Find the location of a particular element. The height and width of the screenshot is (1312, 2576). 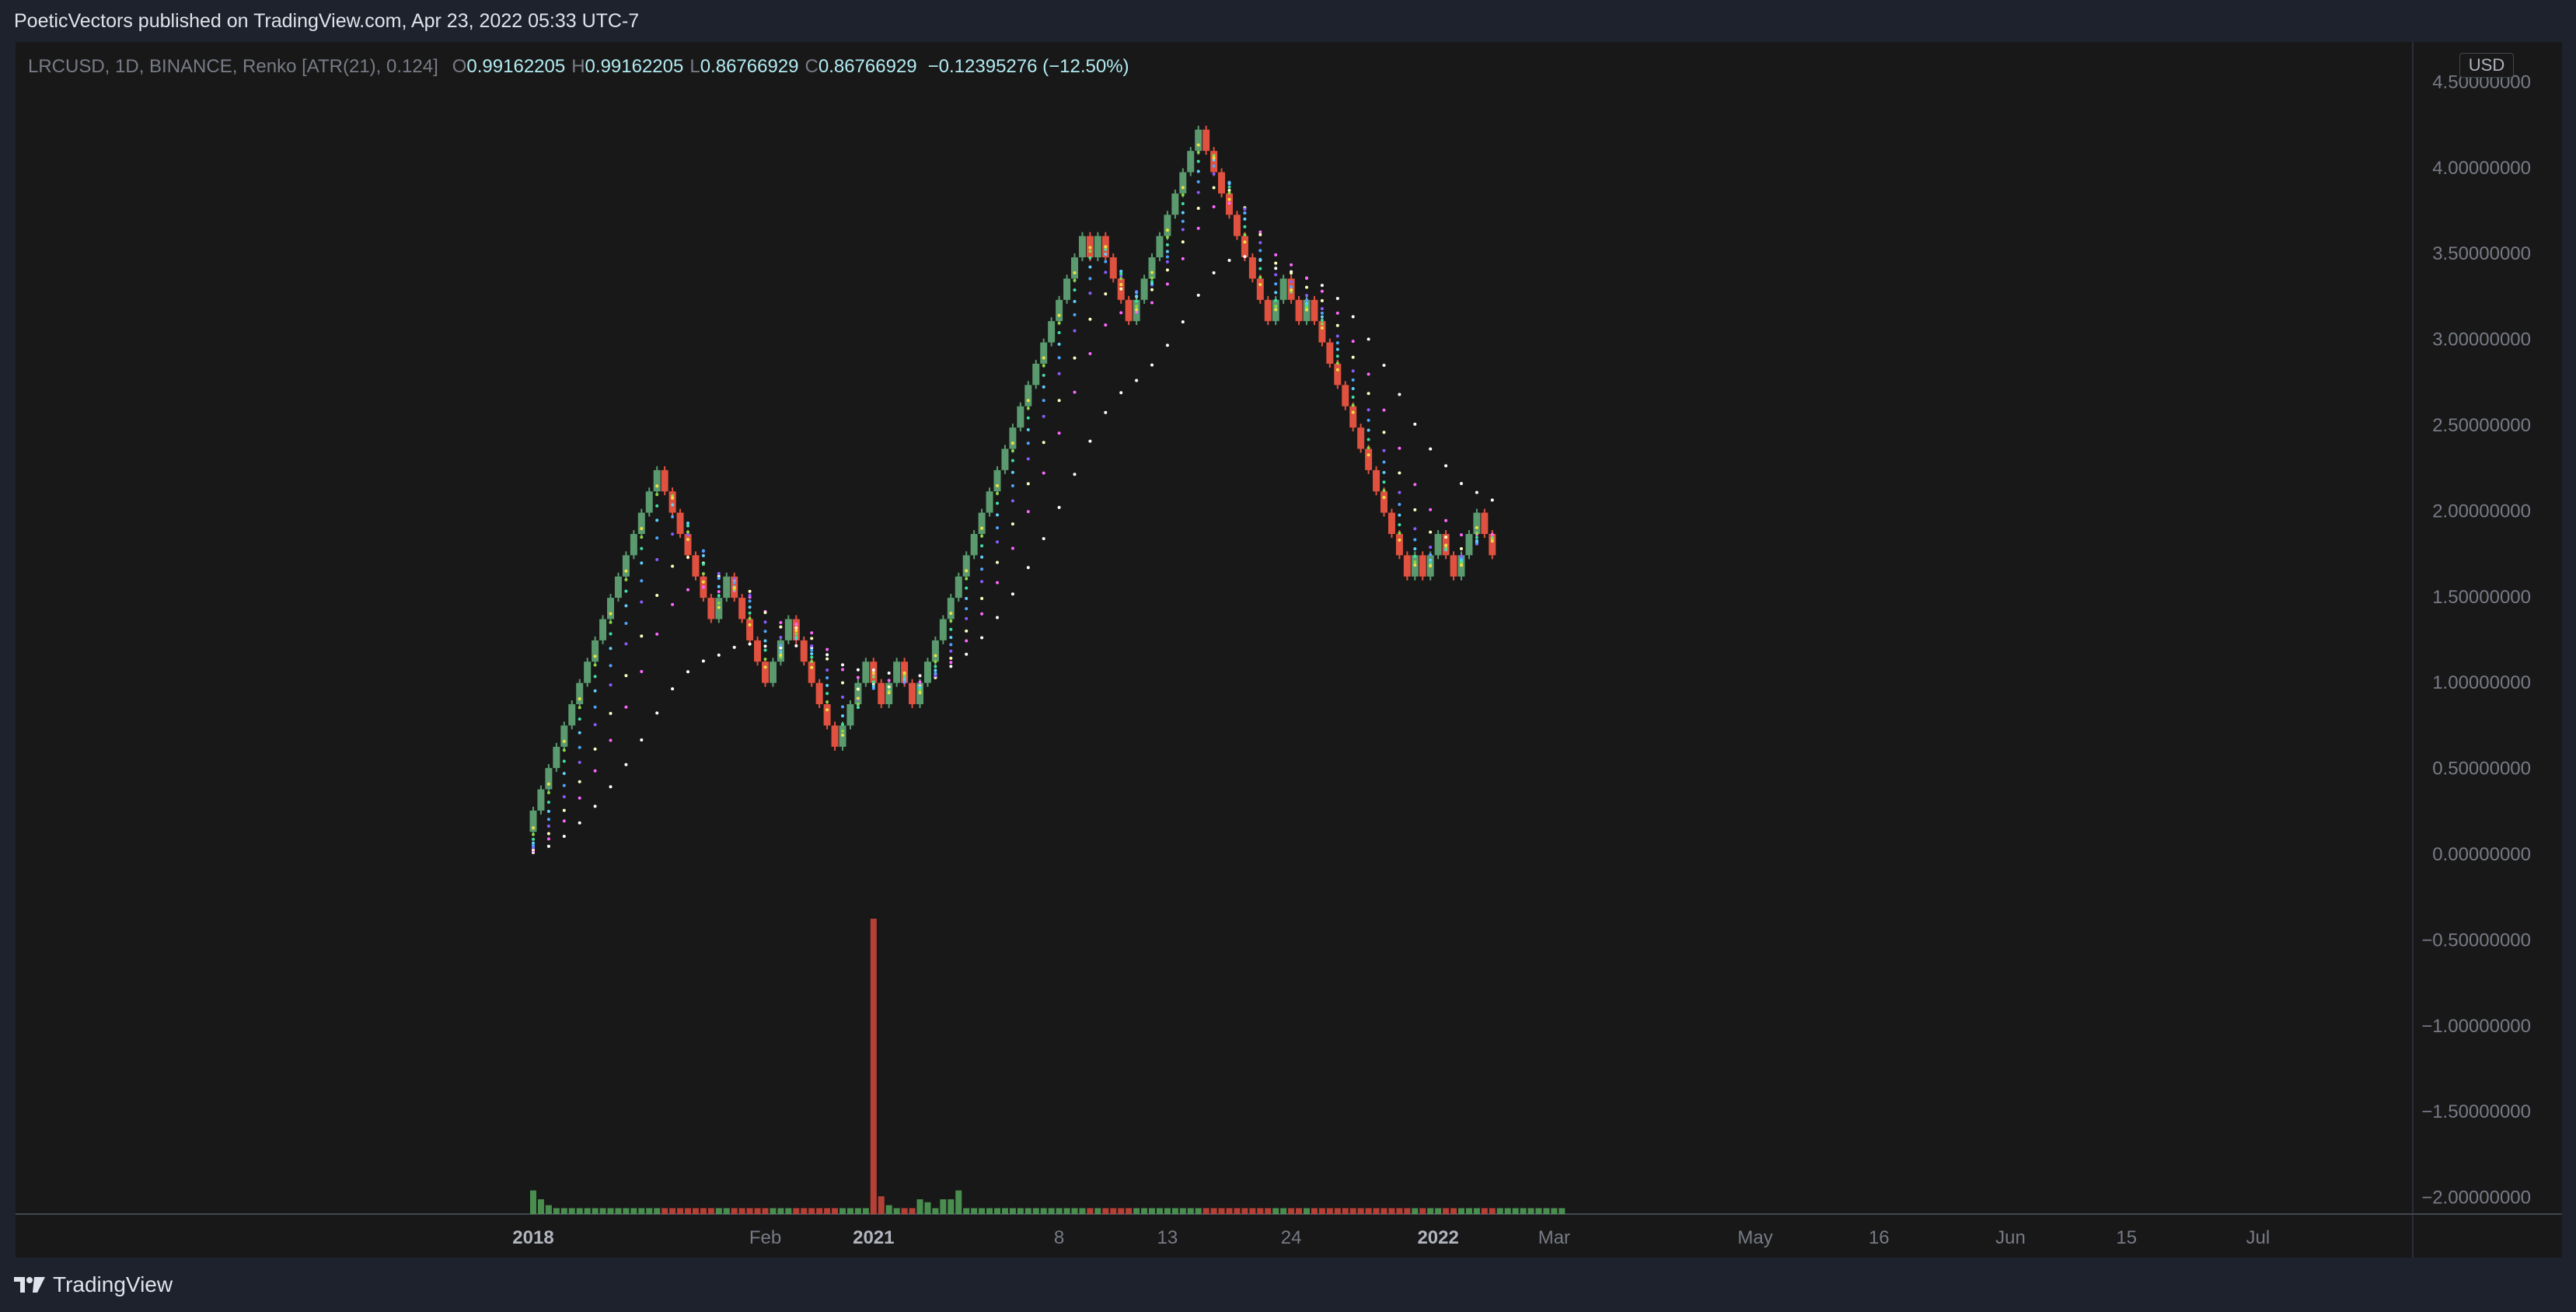

currency-badge: USD is located at coordinates (2486, 66).